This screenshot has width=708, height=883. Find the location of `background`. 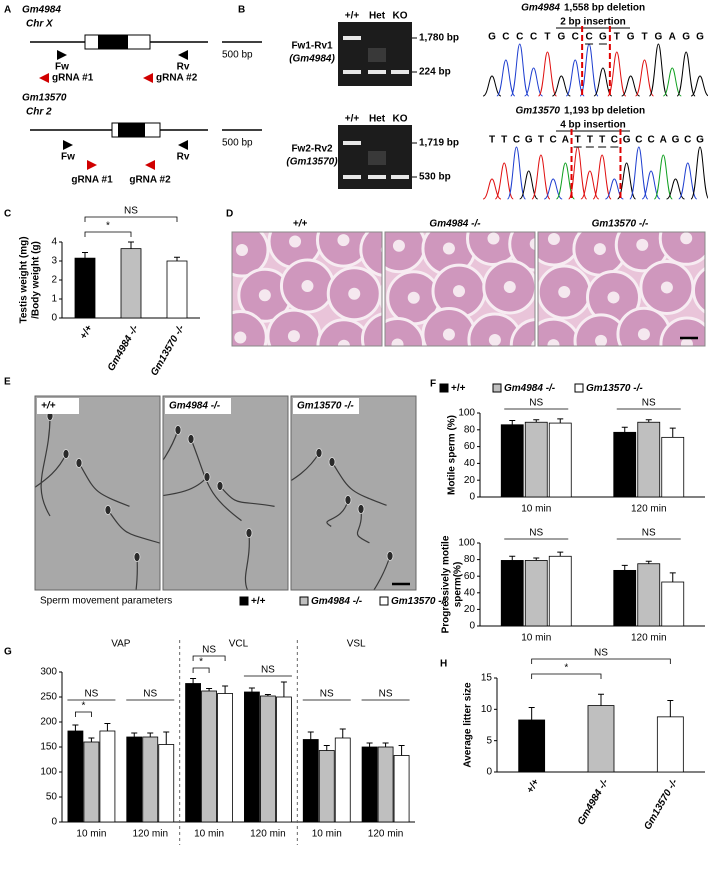

background is located at coordinates (353, 493).